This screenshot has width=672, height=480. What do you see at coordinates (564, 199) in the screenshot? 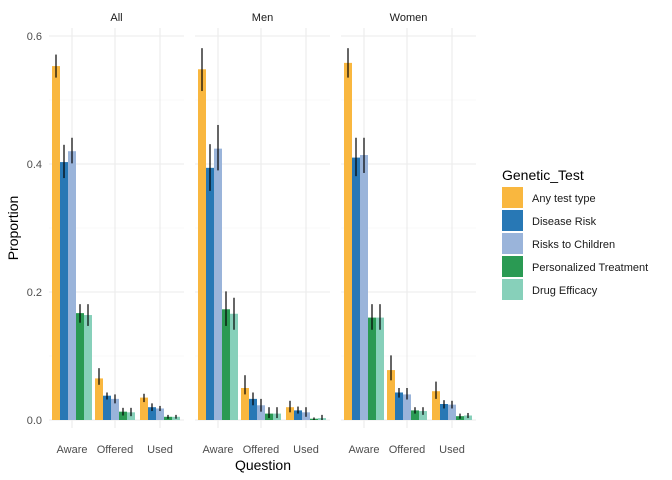
I see `legend-label: Any test type` at bounding box center [564, 199].